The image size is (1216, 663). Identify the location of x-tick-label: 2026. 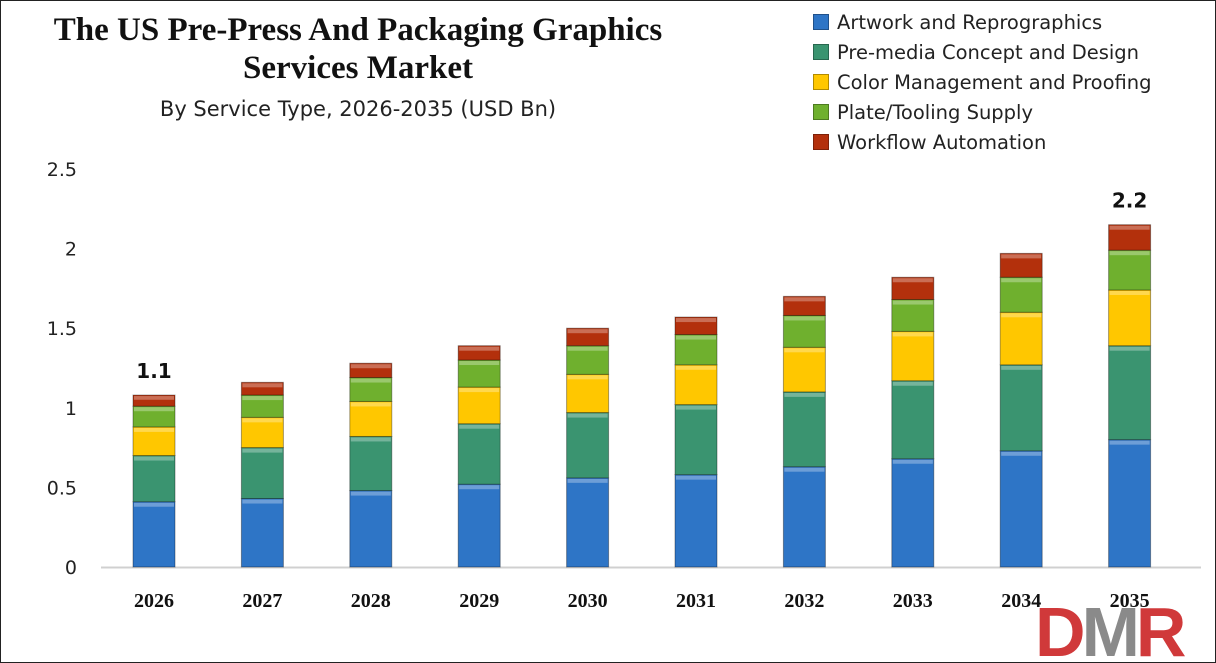
(154, 601).